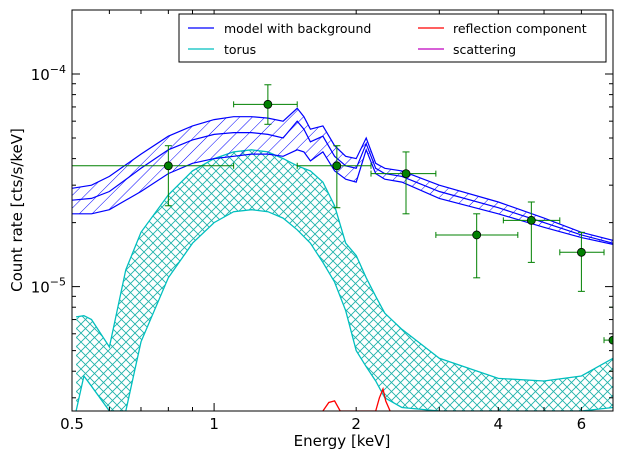  What do you see at coordinates (48, 286) in the screenshot?
I see `y-tick-label: 10⁻⁵` at bounding box center [48, 286].